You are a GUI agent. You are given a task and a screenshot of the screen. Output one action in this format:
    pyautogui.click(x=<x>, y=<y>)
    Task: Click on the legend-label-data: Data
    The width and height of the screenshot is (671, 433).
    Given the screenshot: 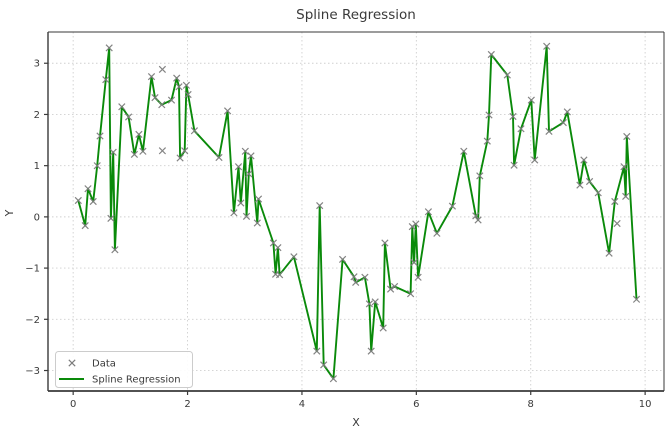 What is the action you would take?
    pyautogui.click(x=104, y=364)
    